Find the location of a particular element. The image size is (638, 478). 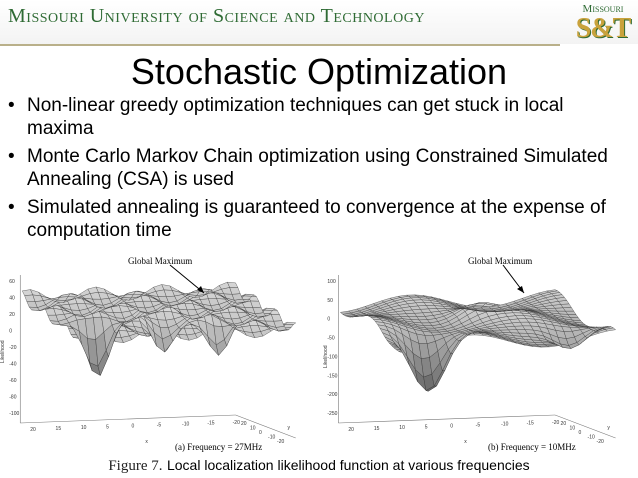

university-logo: Missouri S&T is located at coordinates (603, 26).